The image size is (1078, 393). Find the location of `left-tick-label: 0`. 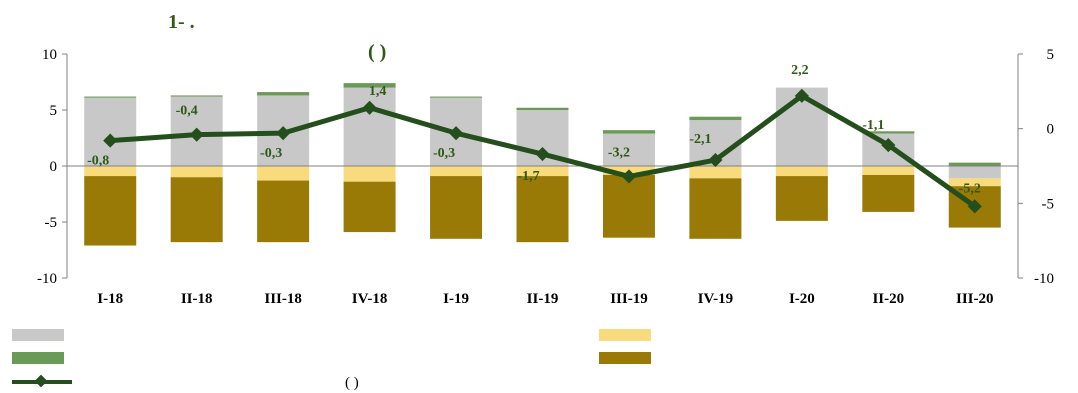

left-tick-label: 0 is located at coordinates (54, 167).